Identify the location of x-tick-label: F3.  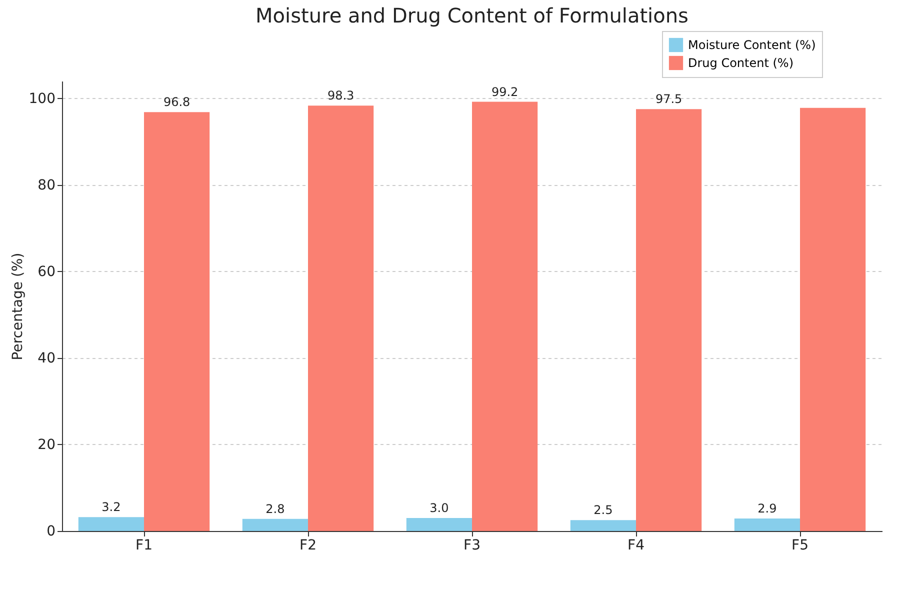
(472, 546).